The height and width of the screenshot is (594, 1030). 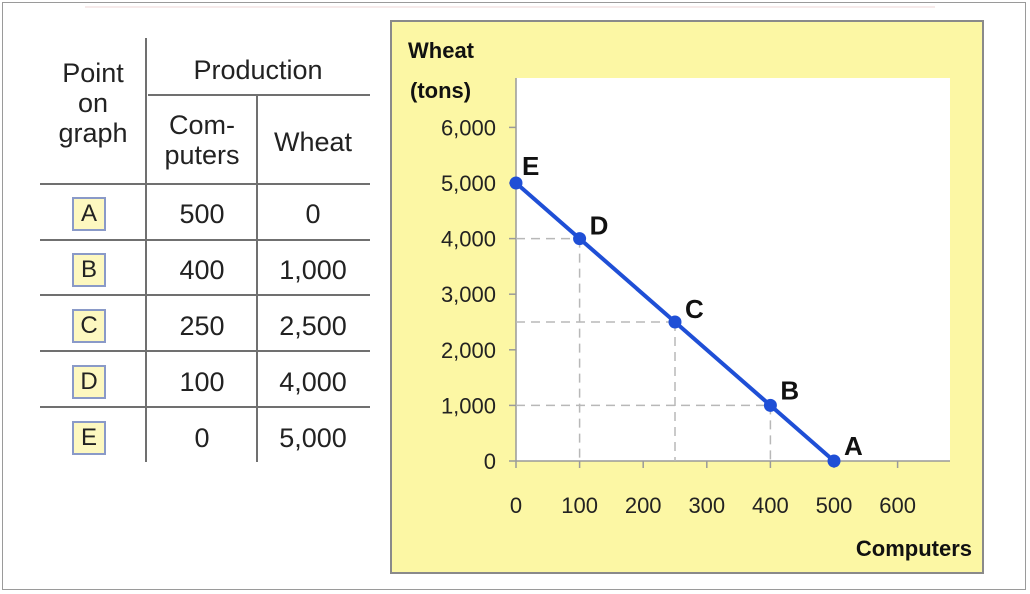 What do you see at coordinates (834, 505) in the screenshot?
I see `x-tick-label: 500` at bounding box center [834, 505].